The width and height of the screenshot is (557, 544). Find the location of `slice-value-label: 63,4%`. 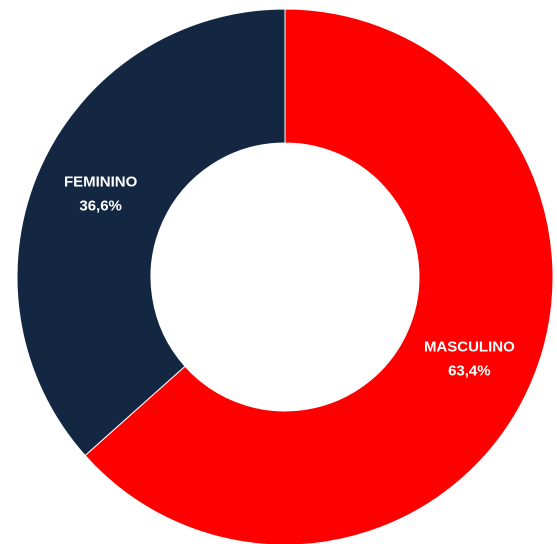

slice-value-label: 63,4% is located at coordinates (469, 371).